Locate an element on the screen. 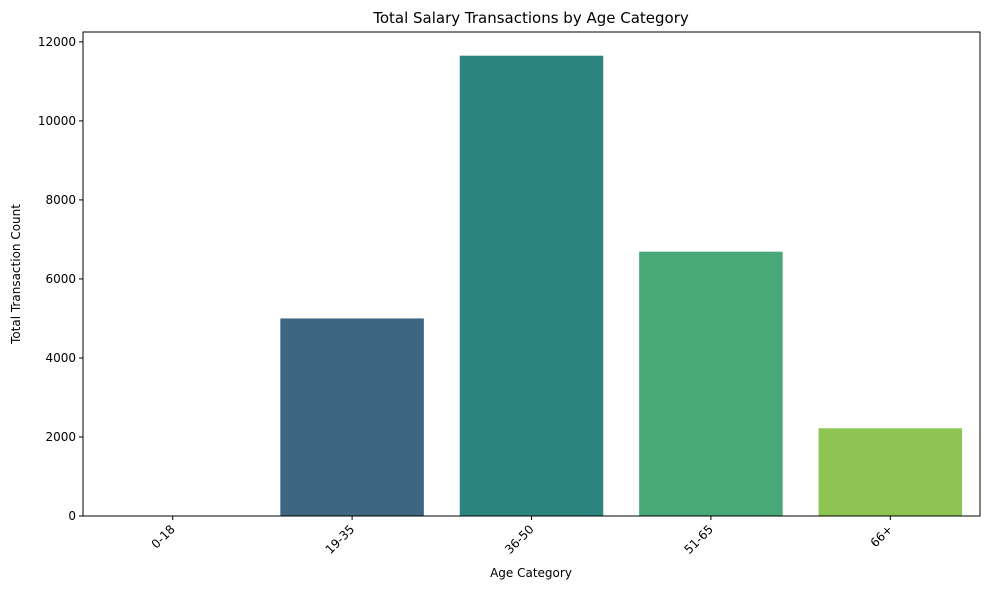 This screenshot has height=594, width=989. x-axis: 0-18 19-35 36-50 51-65 66+ is located at coordinates (522, 536).